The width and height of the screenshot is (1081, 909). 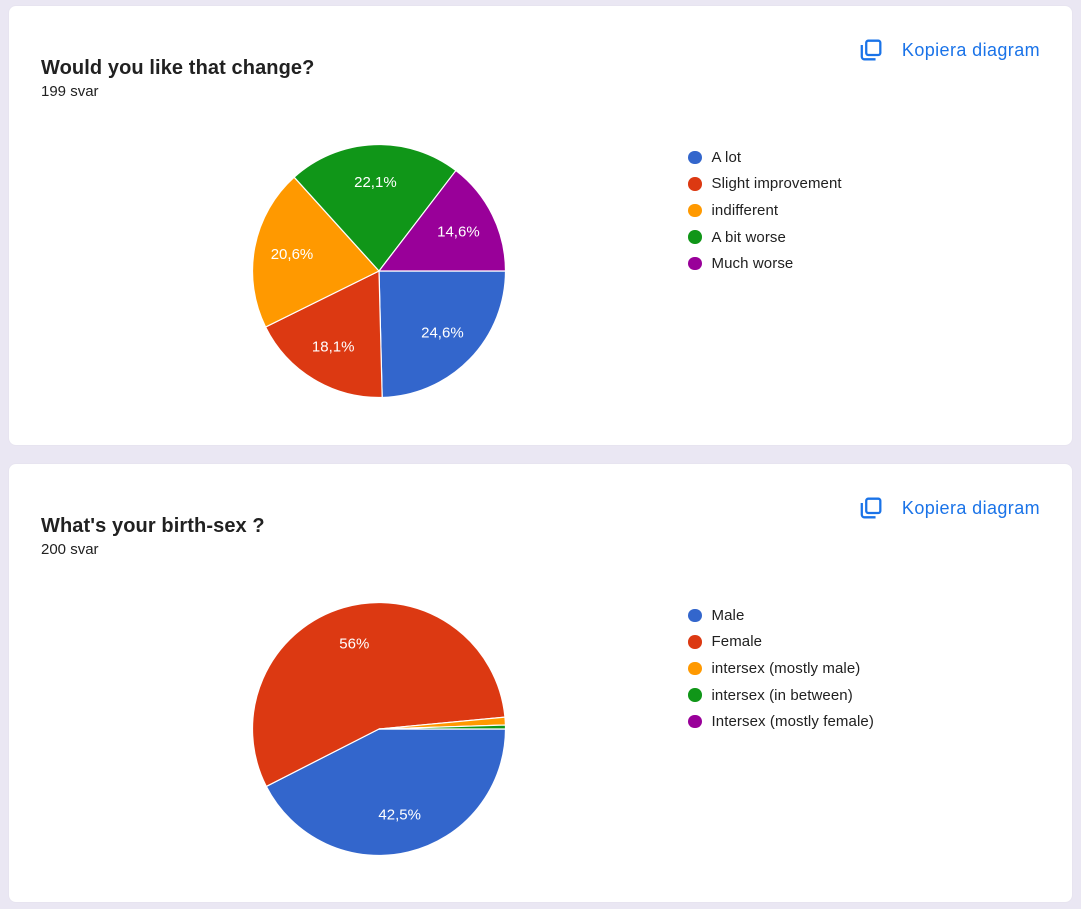 What do you see at coordinates (292, 254) in the screenshot?
I see `pie-slice-label: 20,6%` at bounding box center [292, 254].